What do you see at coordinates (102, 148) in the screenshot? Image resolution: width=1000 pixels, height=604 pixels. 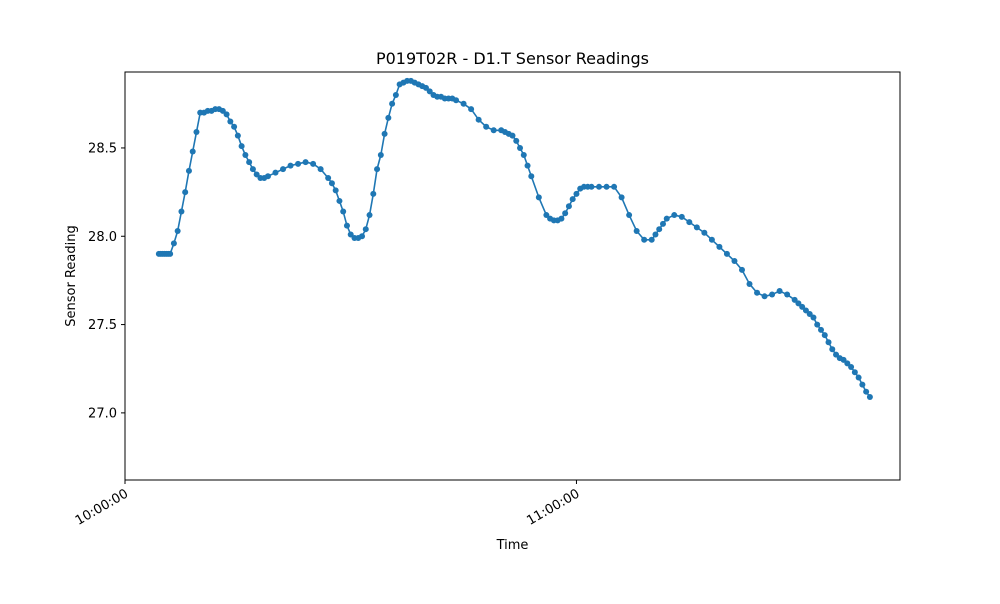 I see `y-tick-label: 28.5` at bounding box center [102, 148].